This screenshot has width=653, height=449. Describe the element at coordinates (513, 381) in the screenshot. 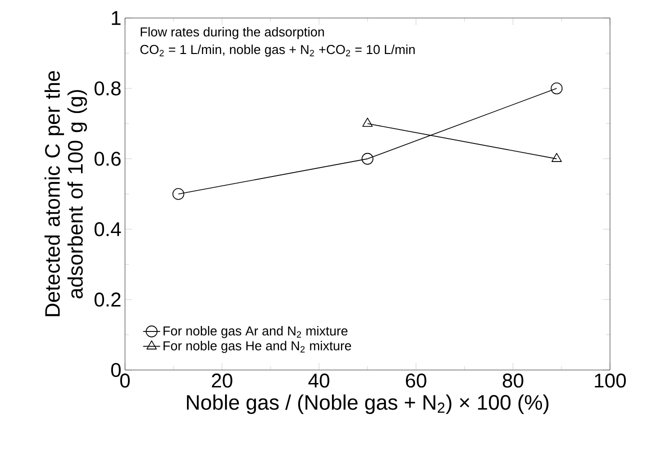

I see `x-tick-label: 80` at that location.